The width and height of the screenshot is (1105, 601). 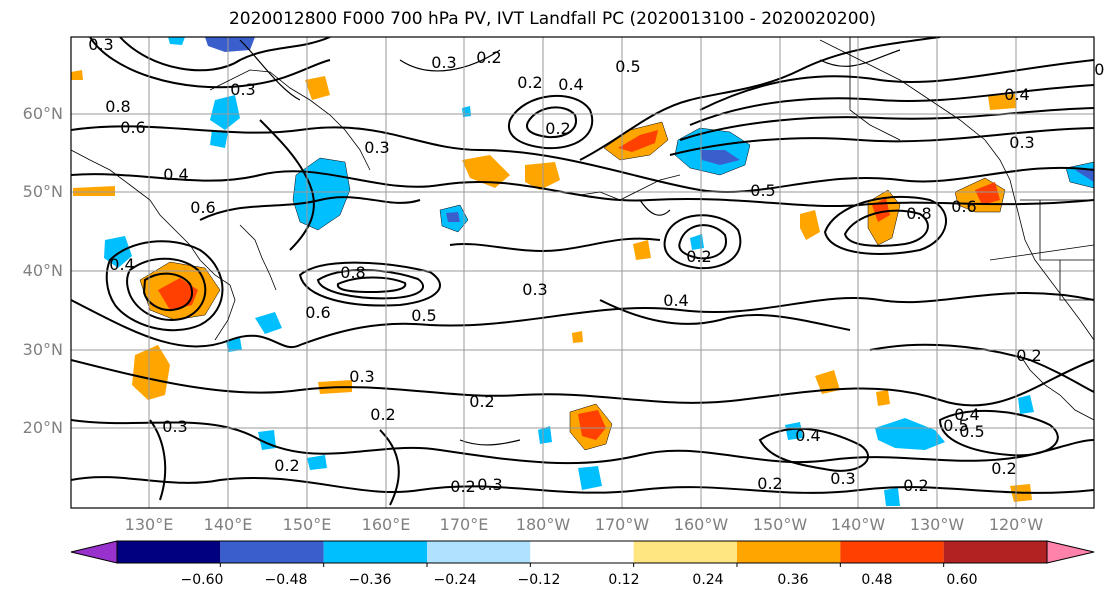 What do you see at coordinates (539, 580) in the screenshot?
I see `colorbar-tick-label: −0.12` at bounding box center [539, 580].